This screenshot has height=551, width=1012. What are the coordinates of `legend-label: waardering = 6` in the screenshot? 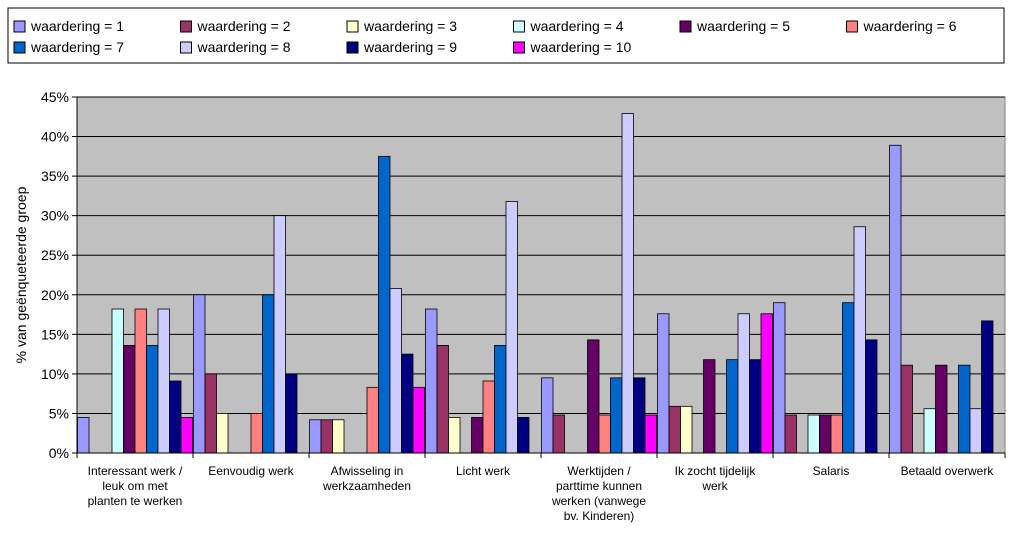 It's located at (910, 26).